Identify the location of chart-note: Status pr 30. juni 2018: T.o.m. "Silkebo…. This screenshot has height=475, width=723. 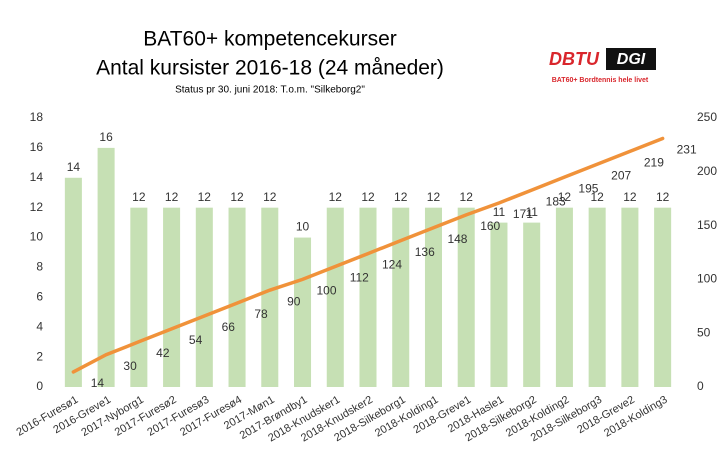
(270, 90).